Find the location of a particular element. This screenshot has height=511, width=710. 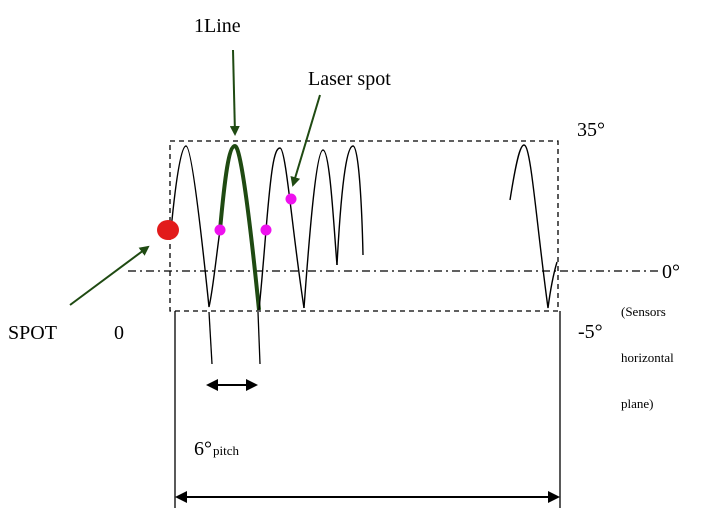

laser-spot-label: Laser spot is located at coordinates (349, 79).